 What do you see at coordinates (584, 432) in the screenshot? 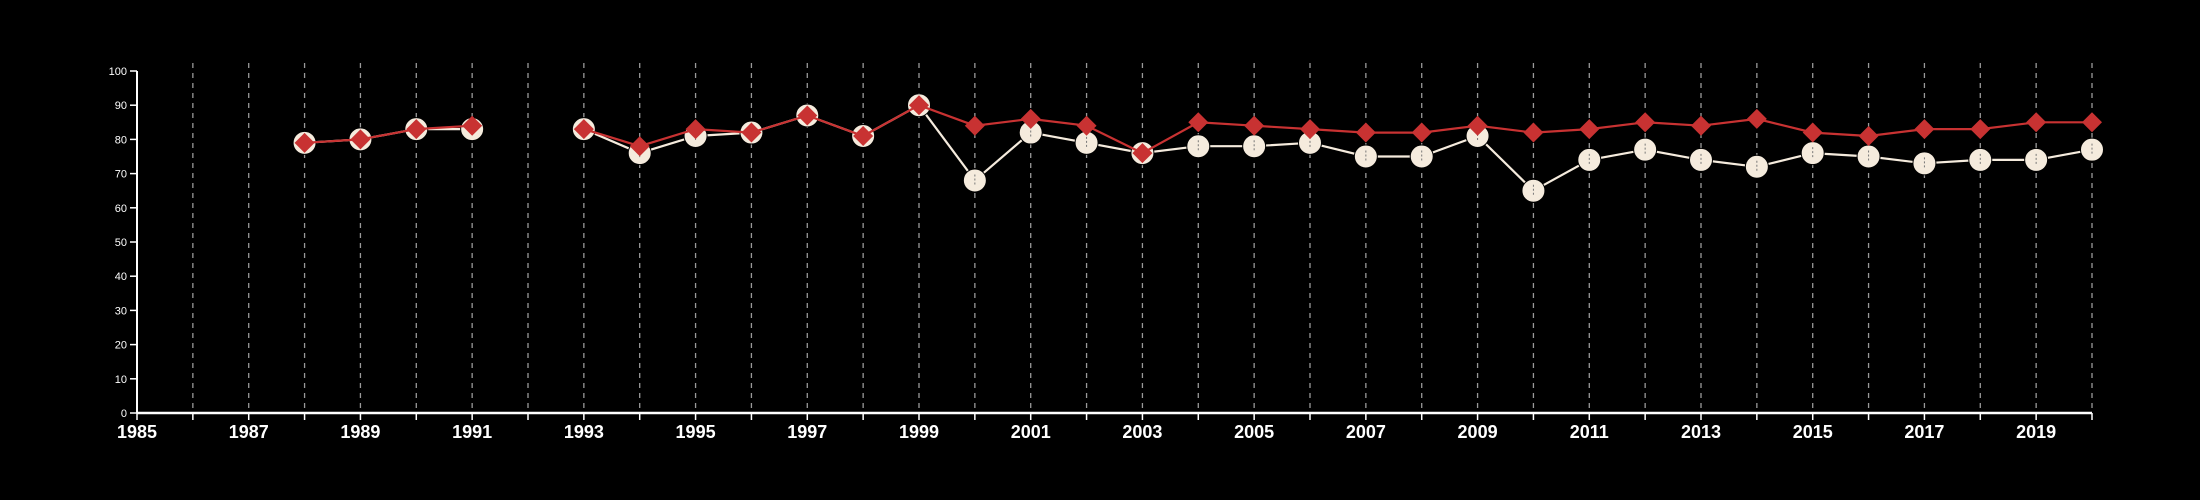
I see `x-tick-label: 1993` at bounding box center [584, 432].